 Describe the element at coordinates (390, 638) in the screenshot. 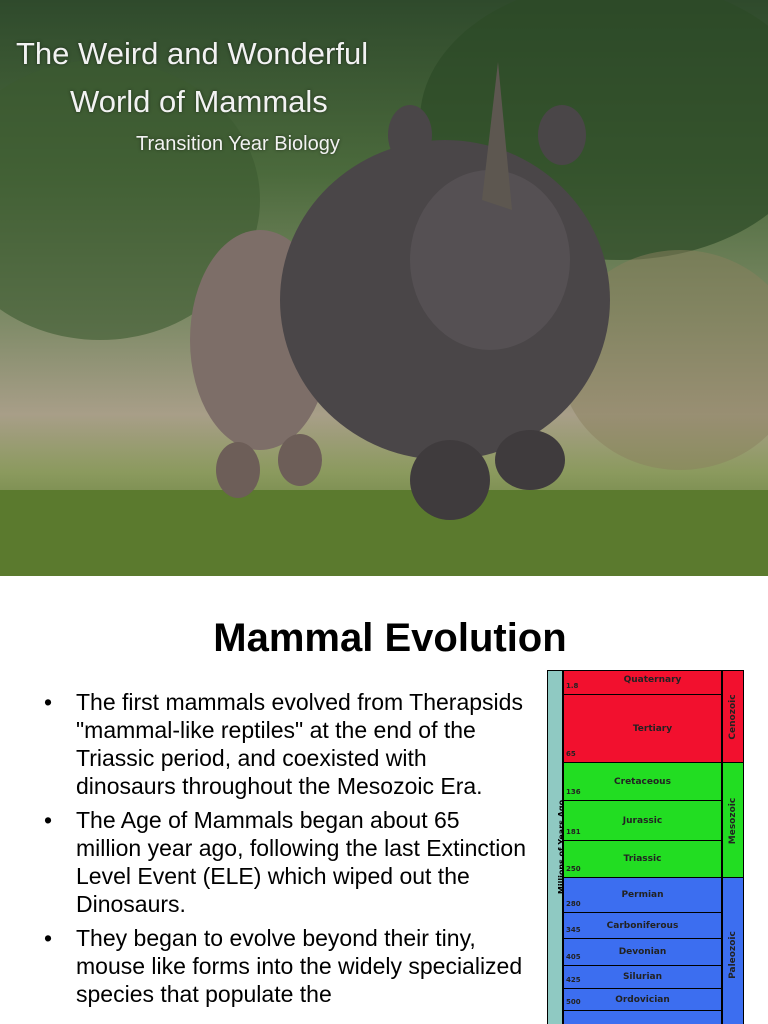

I see `slide-title: Mammal Evolution` at that location.